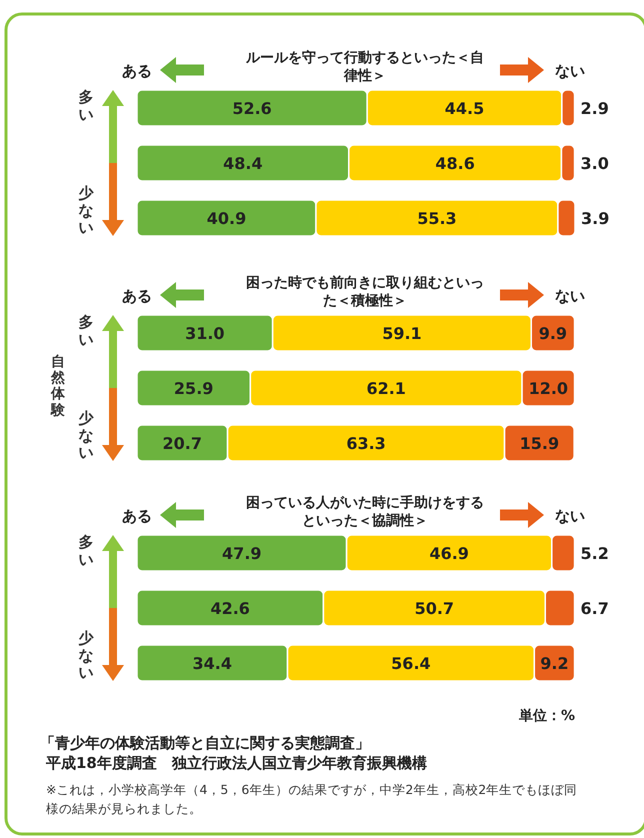  What do you see at coordinates (182, 443) in the screenshot?
I see `data-label: 20.7` at bounding box center [182, 443].